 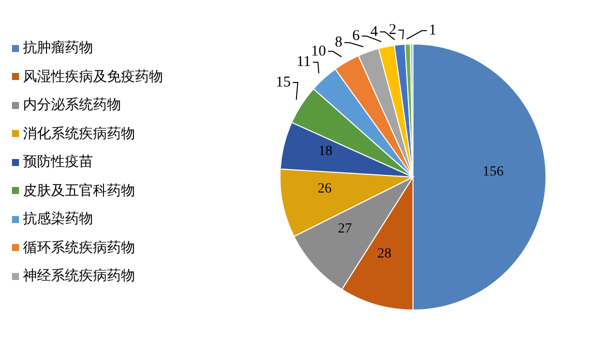 What do you see at coordinates (79, 247) in the screenshot?
I see `legend-label: 循环系统疾病药物` at bounding box center [79, 247].